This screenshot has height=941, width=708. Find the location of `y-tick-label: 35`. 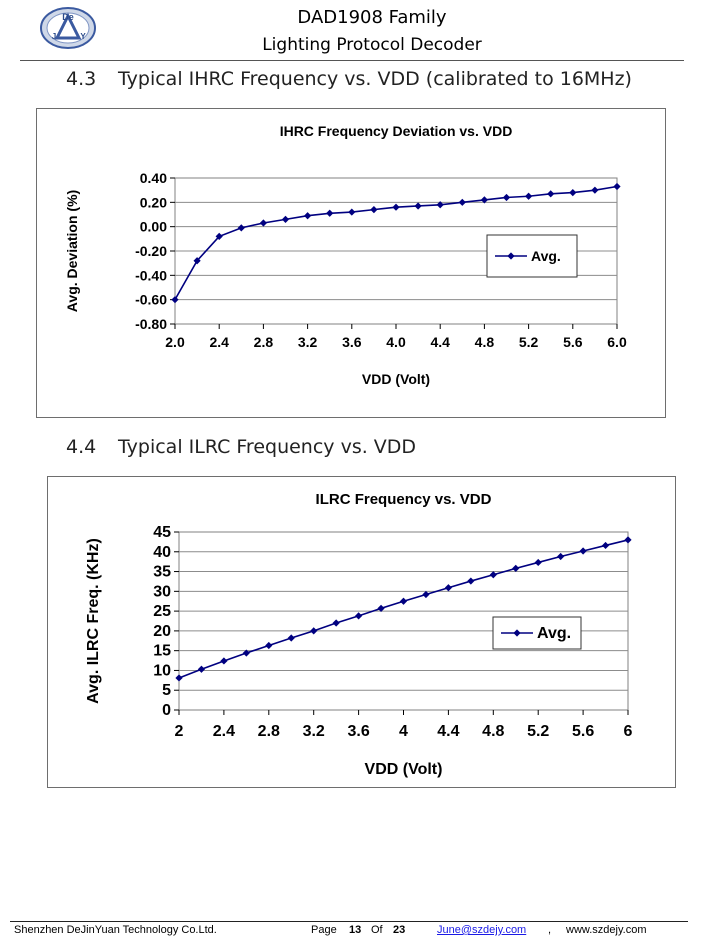

y-tick-label: 35 is located at coordinates (162, 572).